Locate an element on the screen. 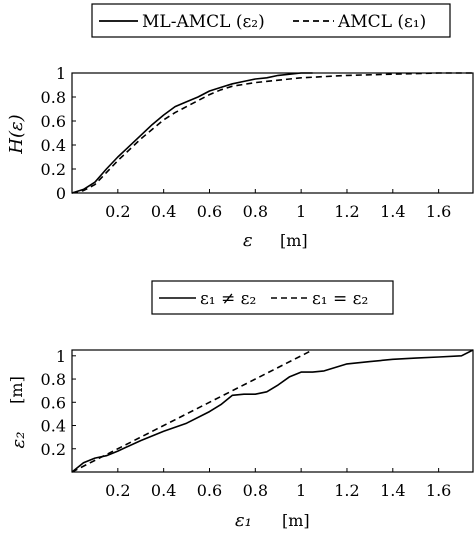 The width and height of the screenshot is (474, 557). chart-2-y-label: ε₂ is located at coordinates (18, 440).